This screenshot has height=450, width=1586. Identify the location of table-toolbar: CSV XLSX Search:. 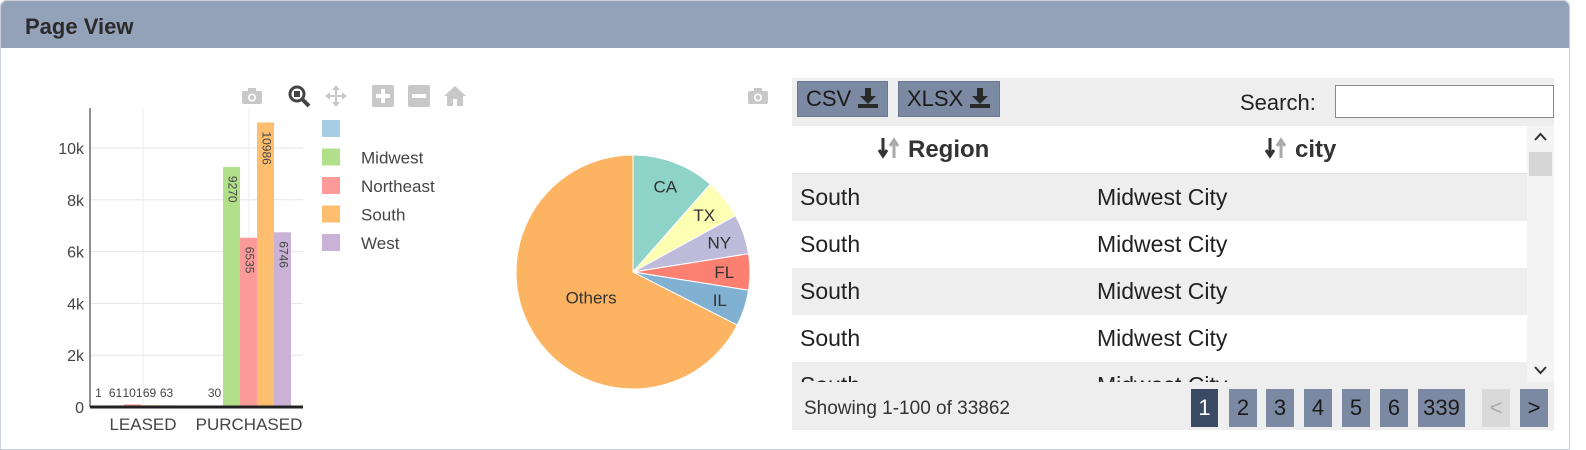
(1173, 102).